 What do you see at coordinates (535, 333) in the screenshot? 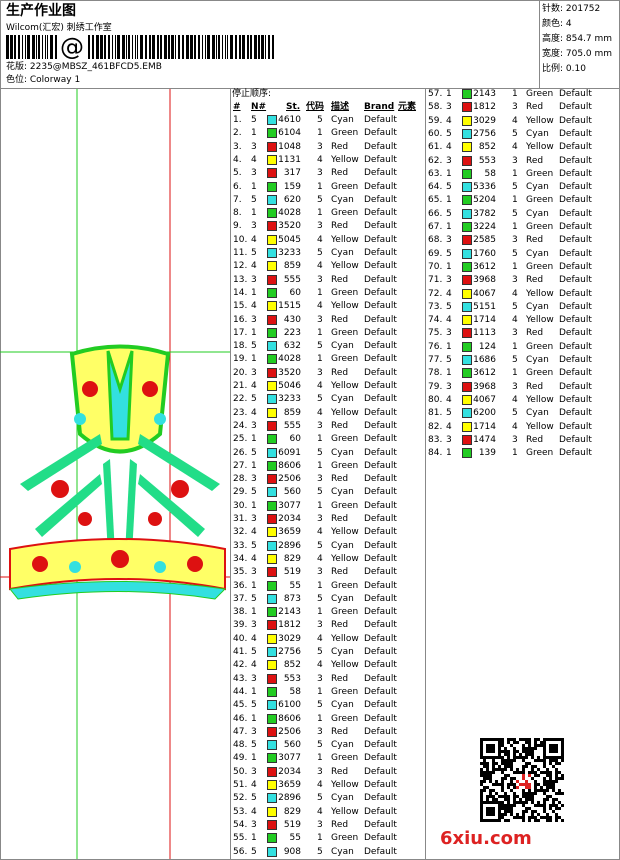
I see `description: Red` at bounding box center [535, 333].